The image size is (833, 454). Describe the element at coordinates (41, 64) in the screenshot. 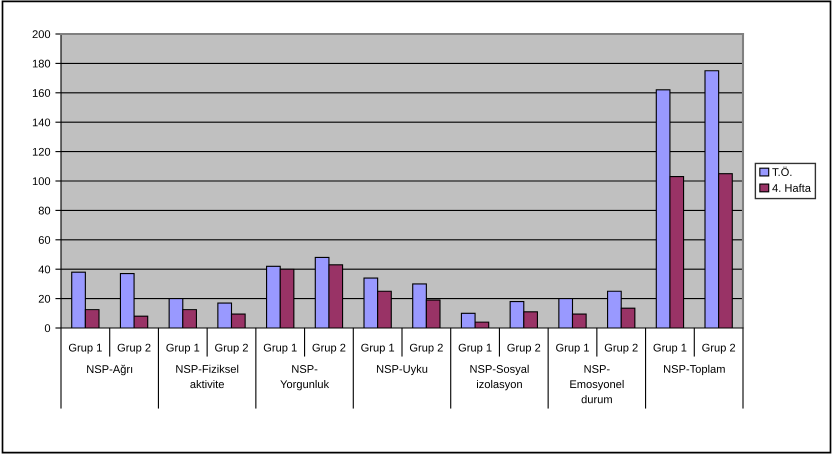

I see `y-tick-label: 180` at that location.